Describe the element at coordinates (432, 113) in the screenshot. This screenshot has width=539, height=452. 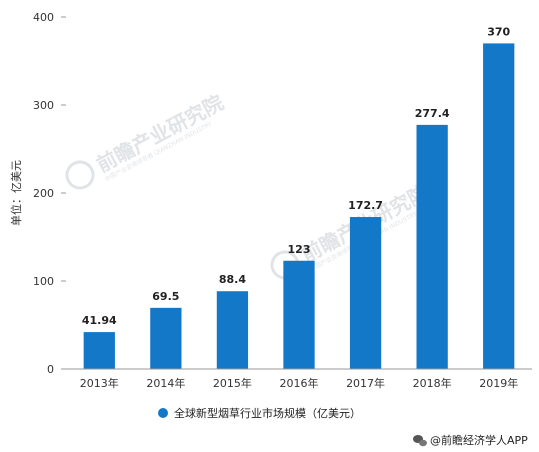
I see `data-label: 277.4` at that location.